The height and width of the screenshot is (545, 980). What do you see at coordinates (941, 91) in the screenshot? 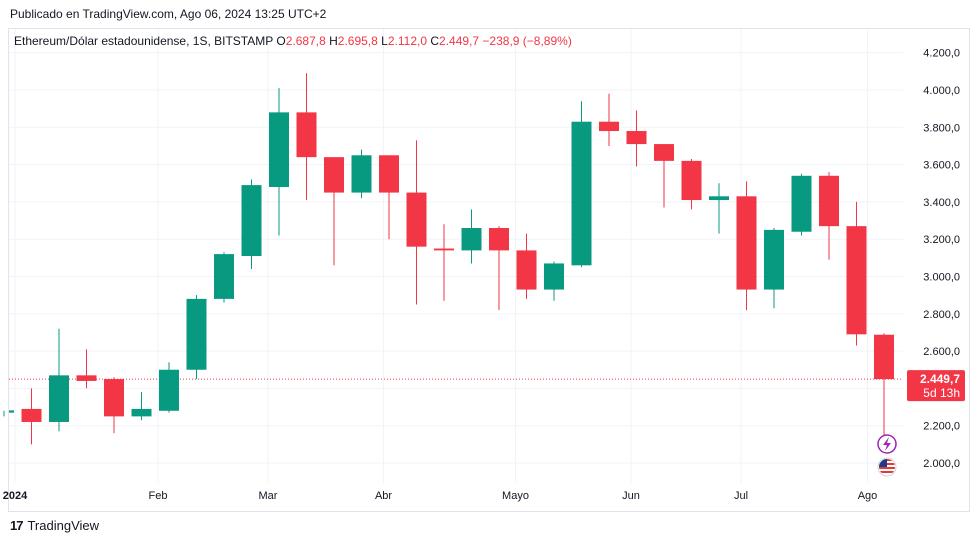
I see `price-tick-label: 4.000,0` at bounding box center [941, 91].